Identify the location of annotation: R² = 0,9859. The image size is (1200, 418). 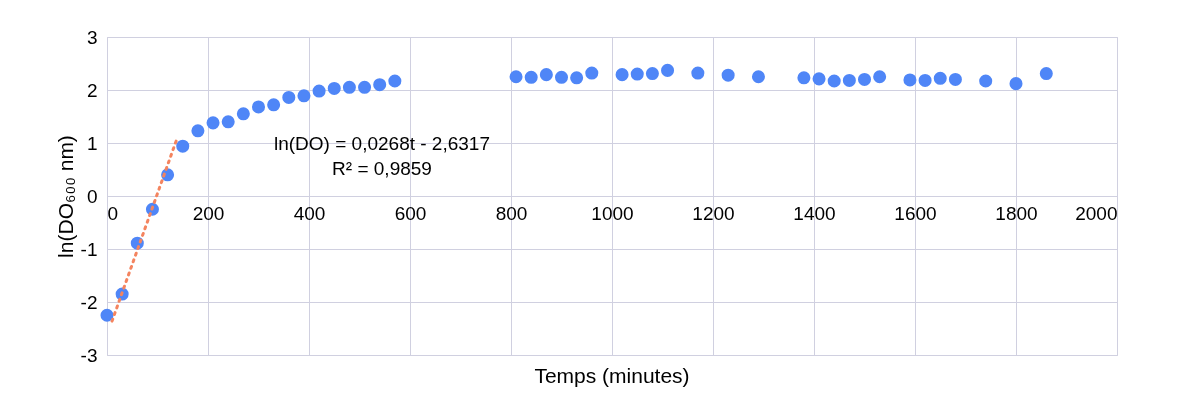
(382, 168).